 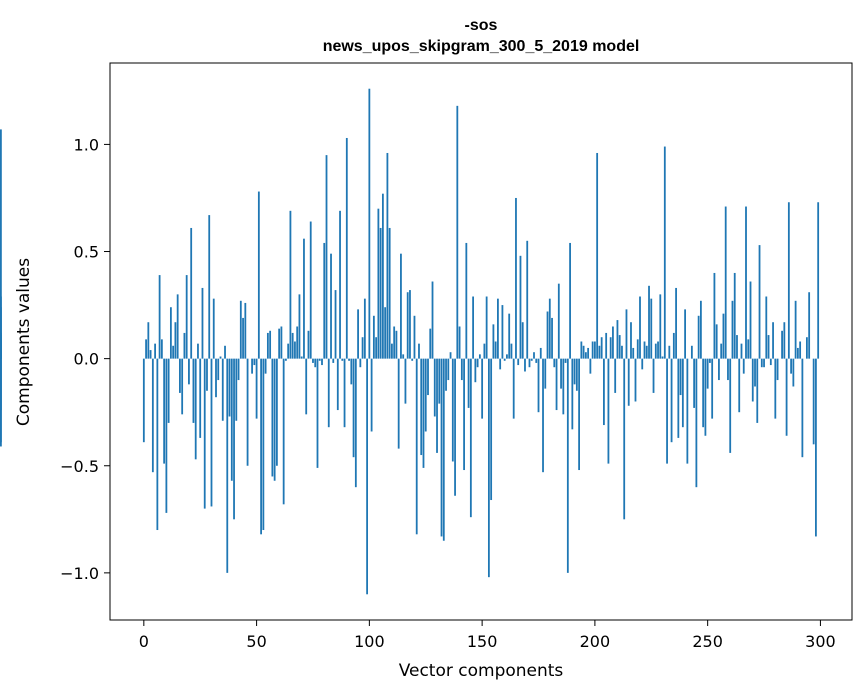 What do you see at coordinates (820, 641) in the screenshot?
I see `x-tick-label: 300` at bounding box center [820, 641].